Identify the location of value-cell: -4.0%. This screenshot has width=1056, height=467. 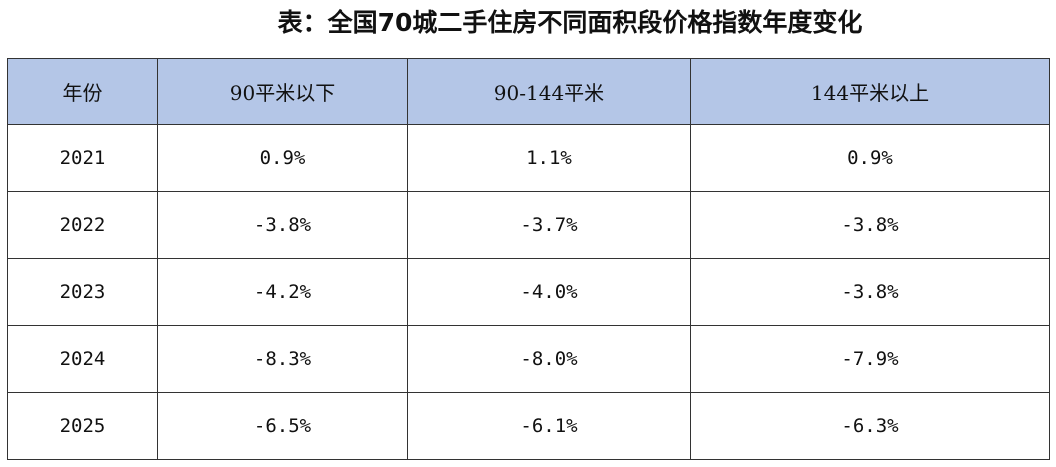
(549, 292).